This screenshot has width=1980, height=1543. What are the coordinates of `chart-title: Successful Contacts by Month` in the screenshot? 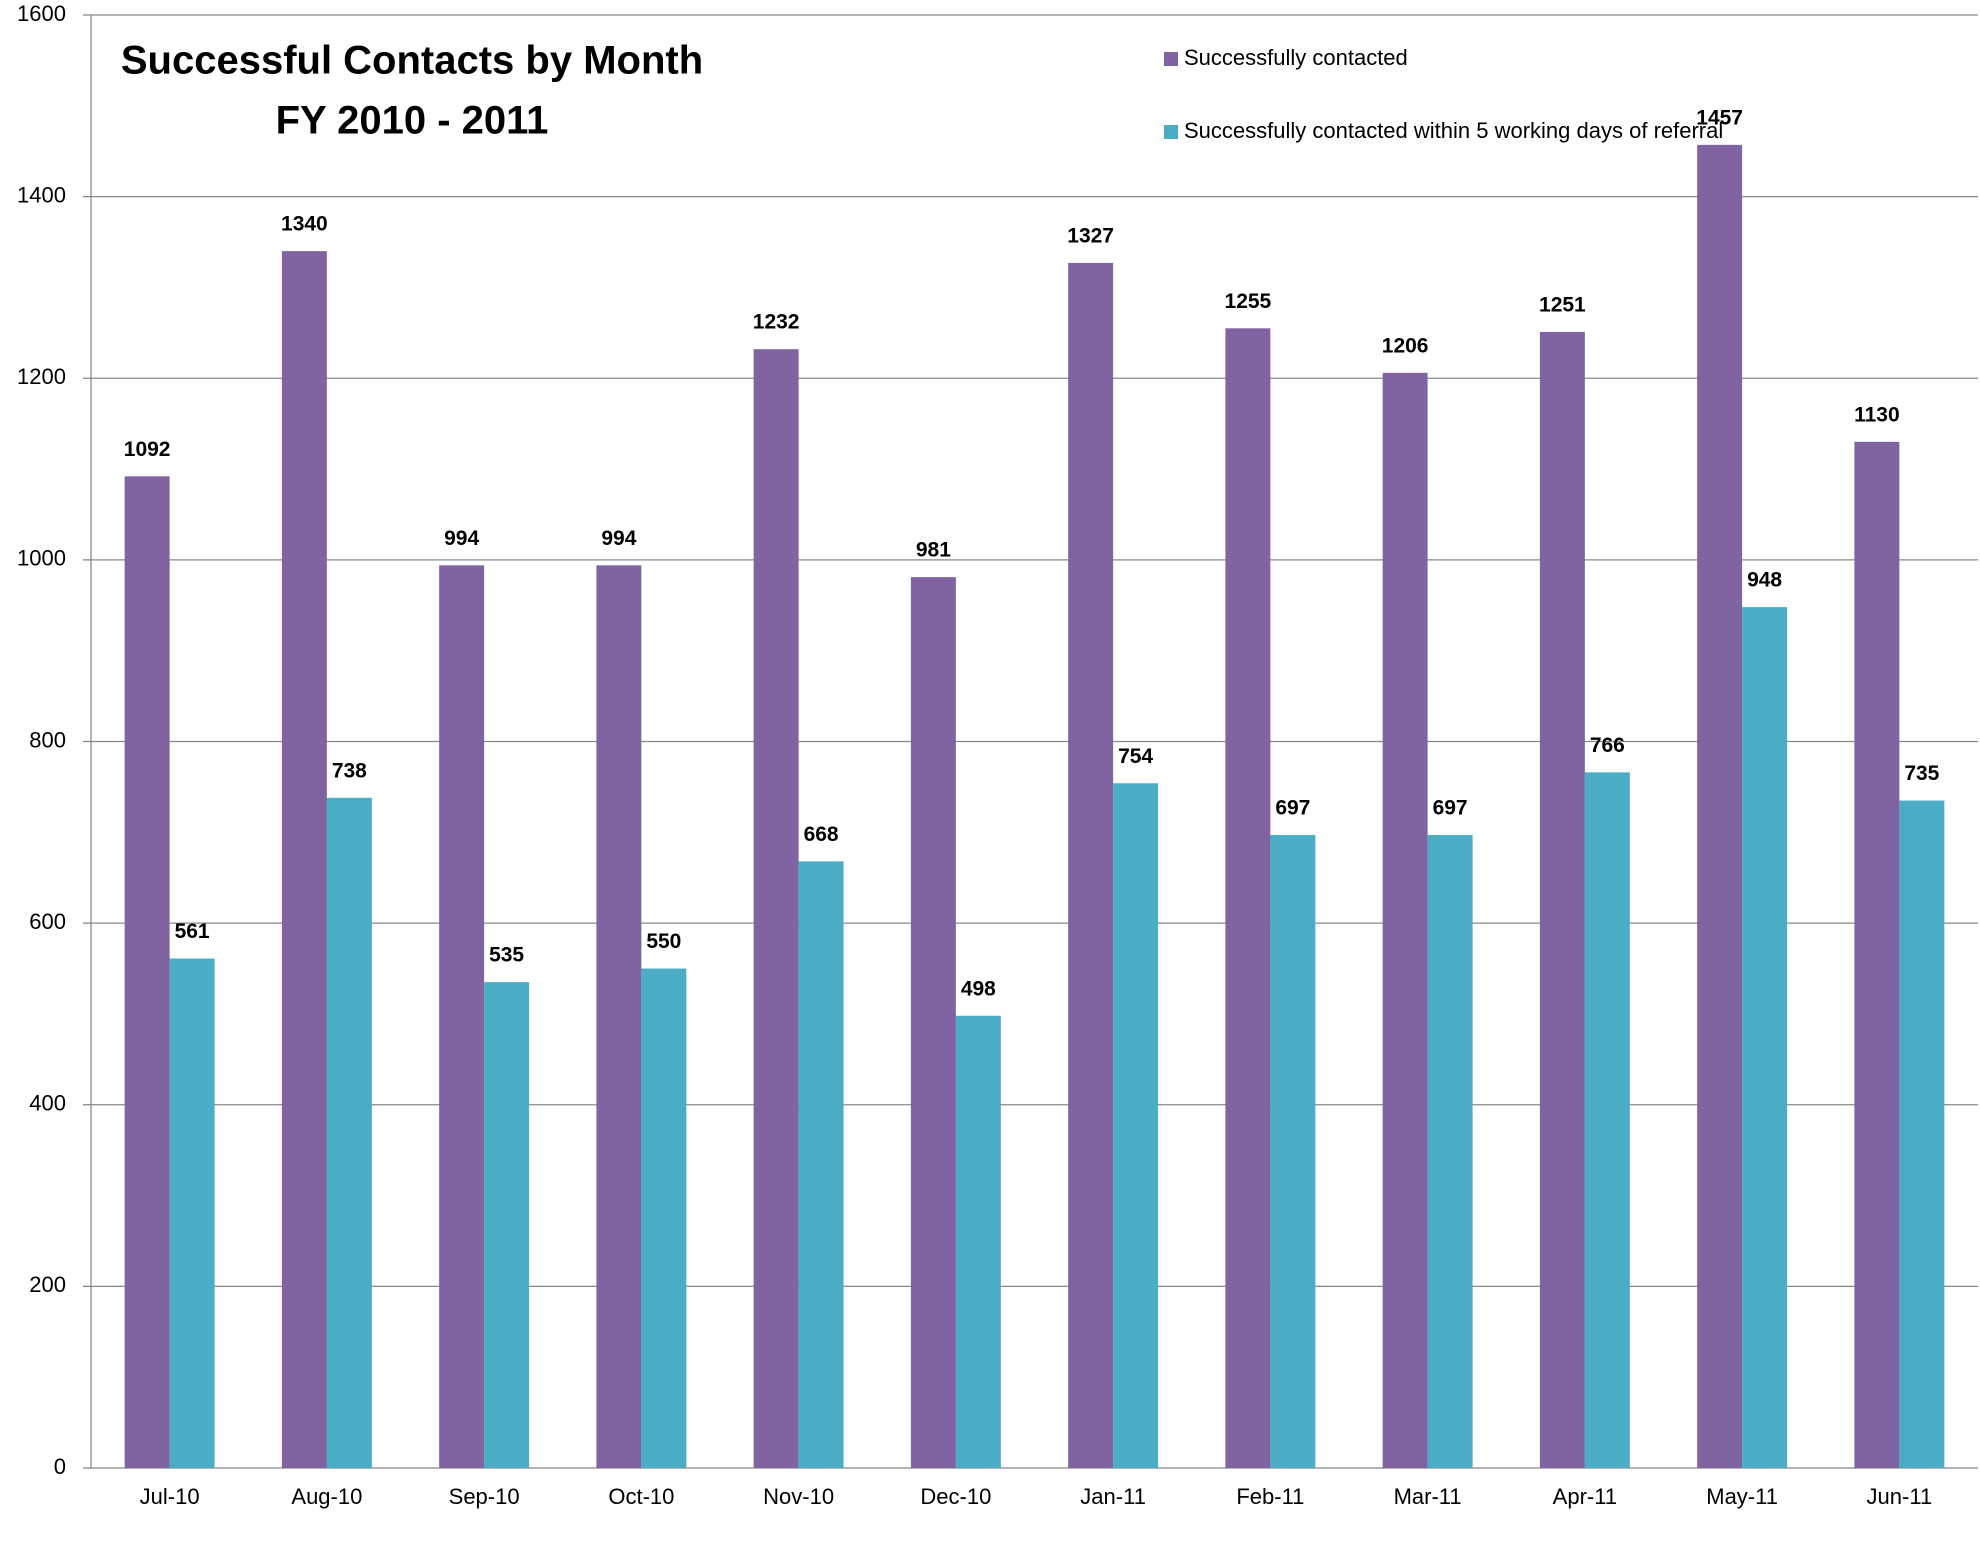 It's located at (412, 61).